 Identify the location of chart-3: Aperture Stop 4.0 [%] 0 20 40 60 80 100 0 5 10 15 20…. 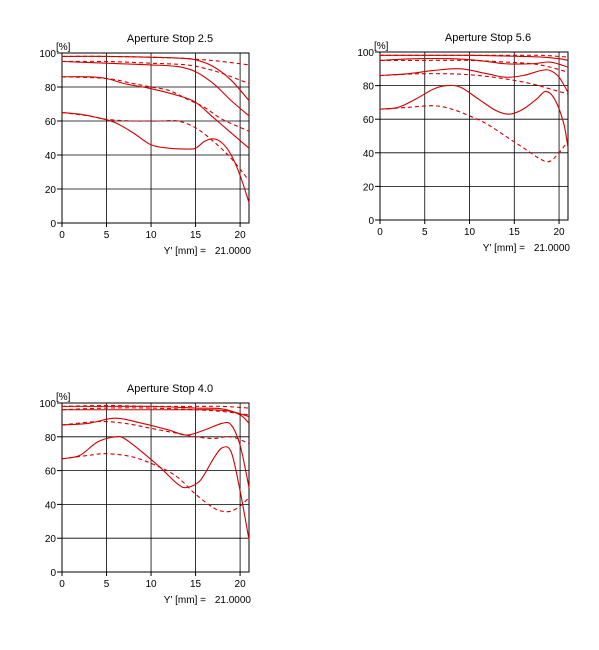
(145, 494).